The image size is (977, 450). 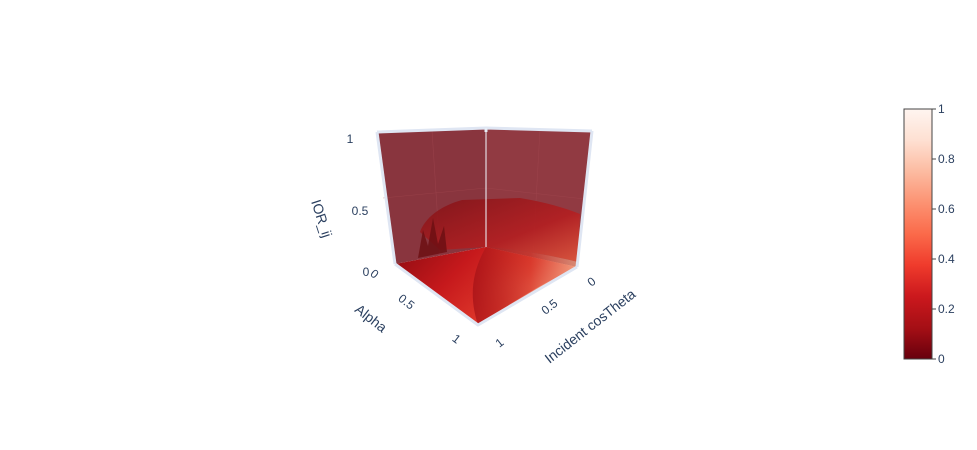 What do you see at coordinates (321, 218) in the screenshot?
I see `z-axis-title: IOR_ij` at bounding box center [321, 218].